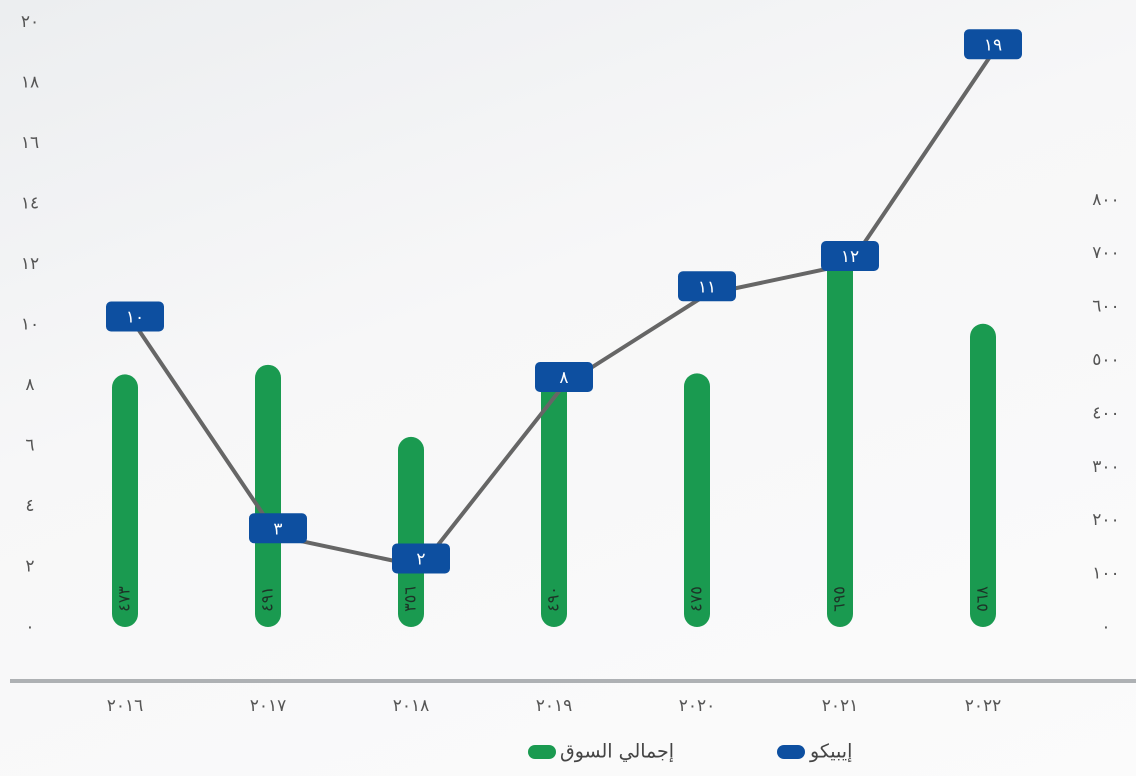  I want to click on bar-value-label: ٤٧٣, so click(124, 599).